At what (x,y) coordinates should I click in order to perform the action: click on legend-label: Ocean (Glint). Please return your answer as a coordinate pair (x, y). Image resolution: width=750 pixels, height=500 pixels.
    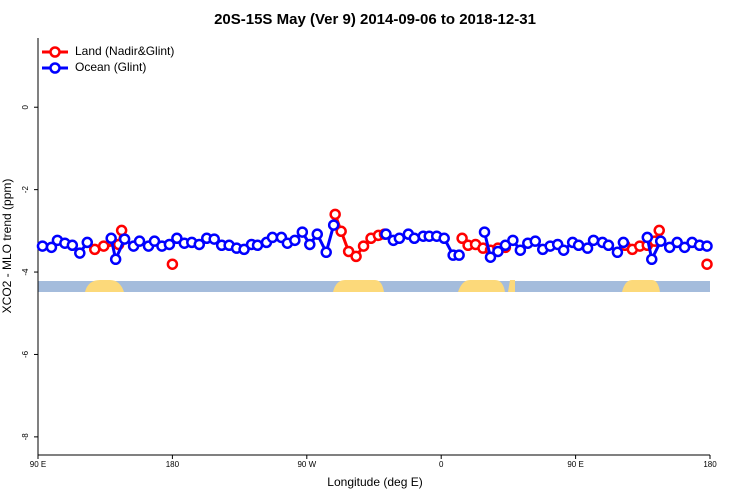
    Looking at the image, I should click on (110, 67).